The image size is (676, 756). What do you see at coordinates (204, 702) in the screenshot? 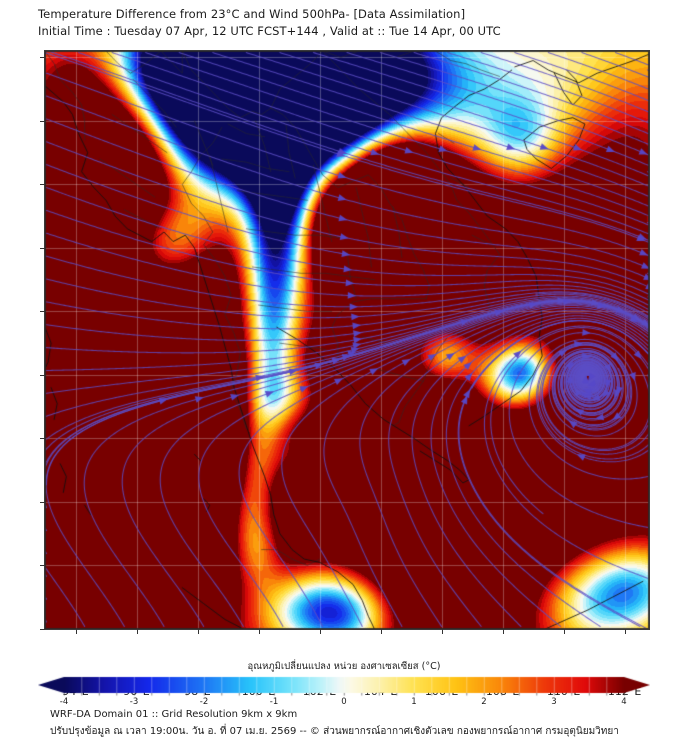
I see `colorbar-tick-label: -2` at bounding box center [204, 702].